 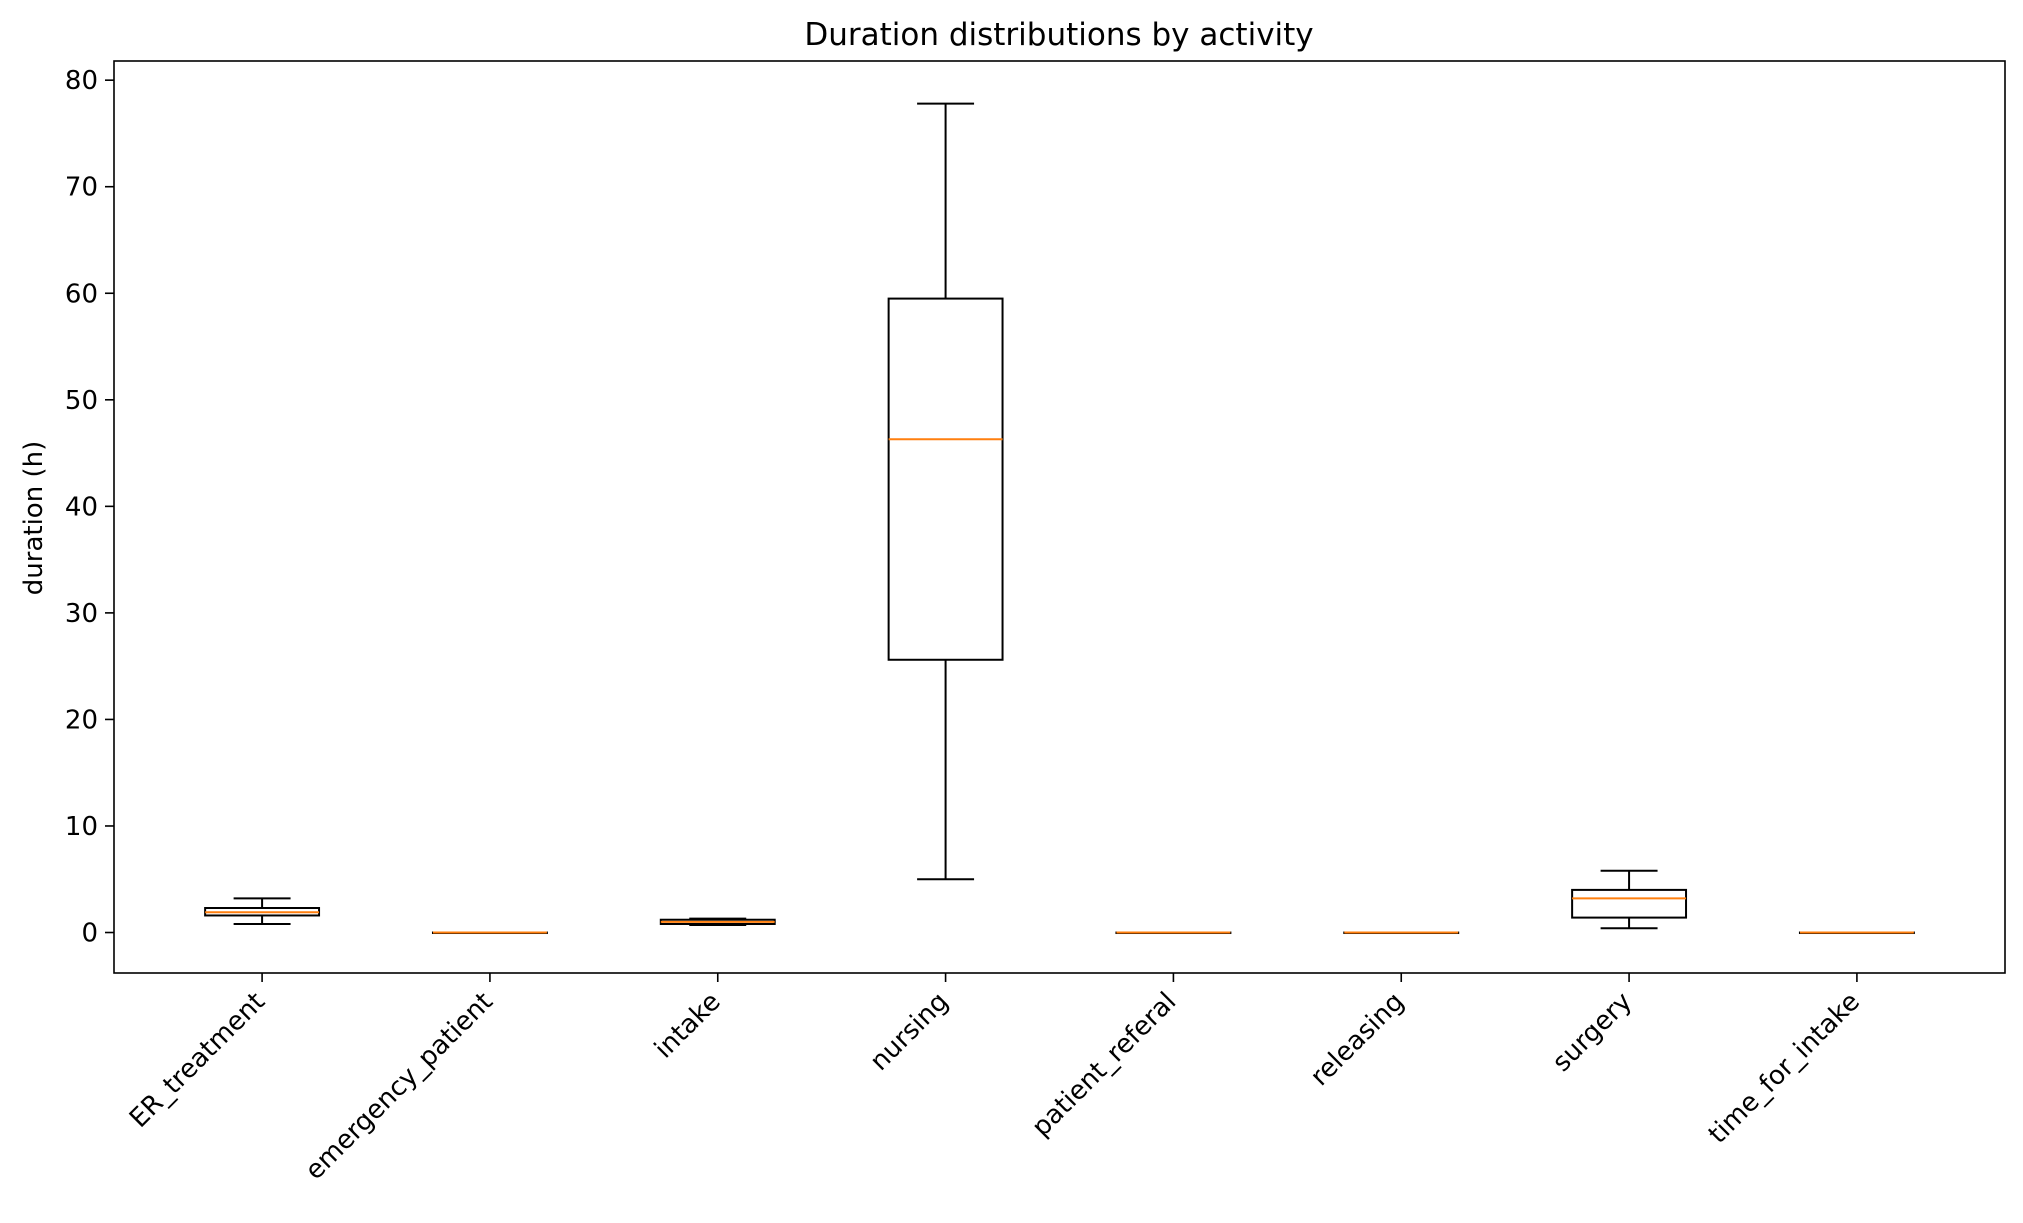 What do you see at coordinates (81, 294) in the screenshot?
I see `y-tick-label-60: 60` at bounding box center [81, 294].